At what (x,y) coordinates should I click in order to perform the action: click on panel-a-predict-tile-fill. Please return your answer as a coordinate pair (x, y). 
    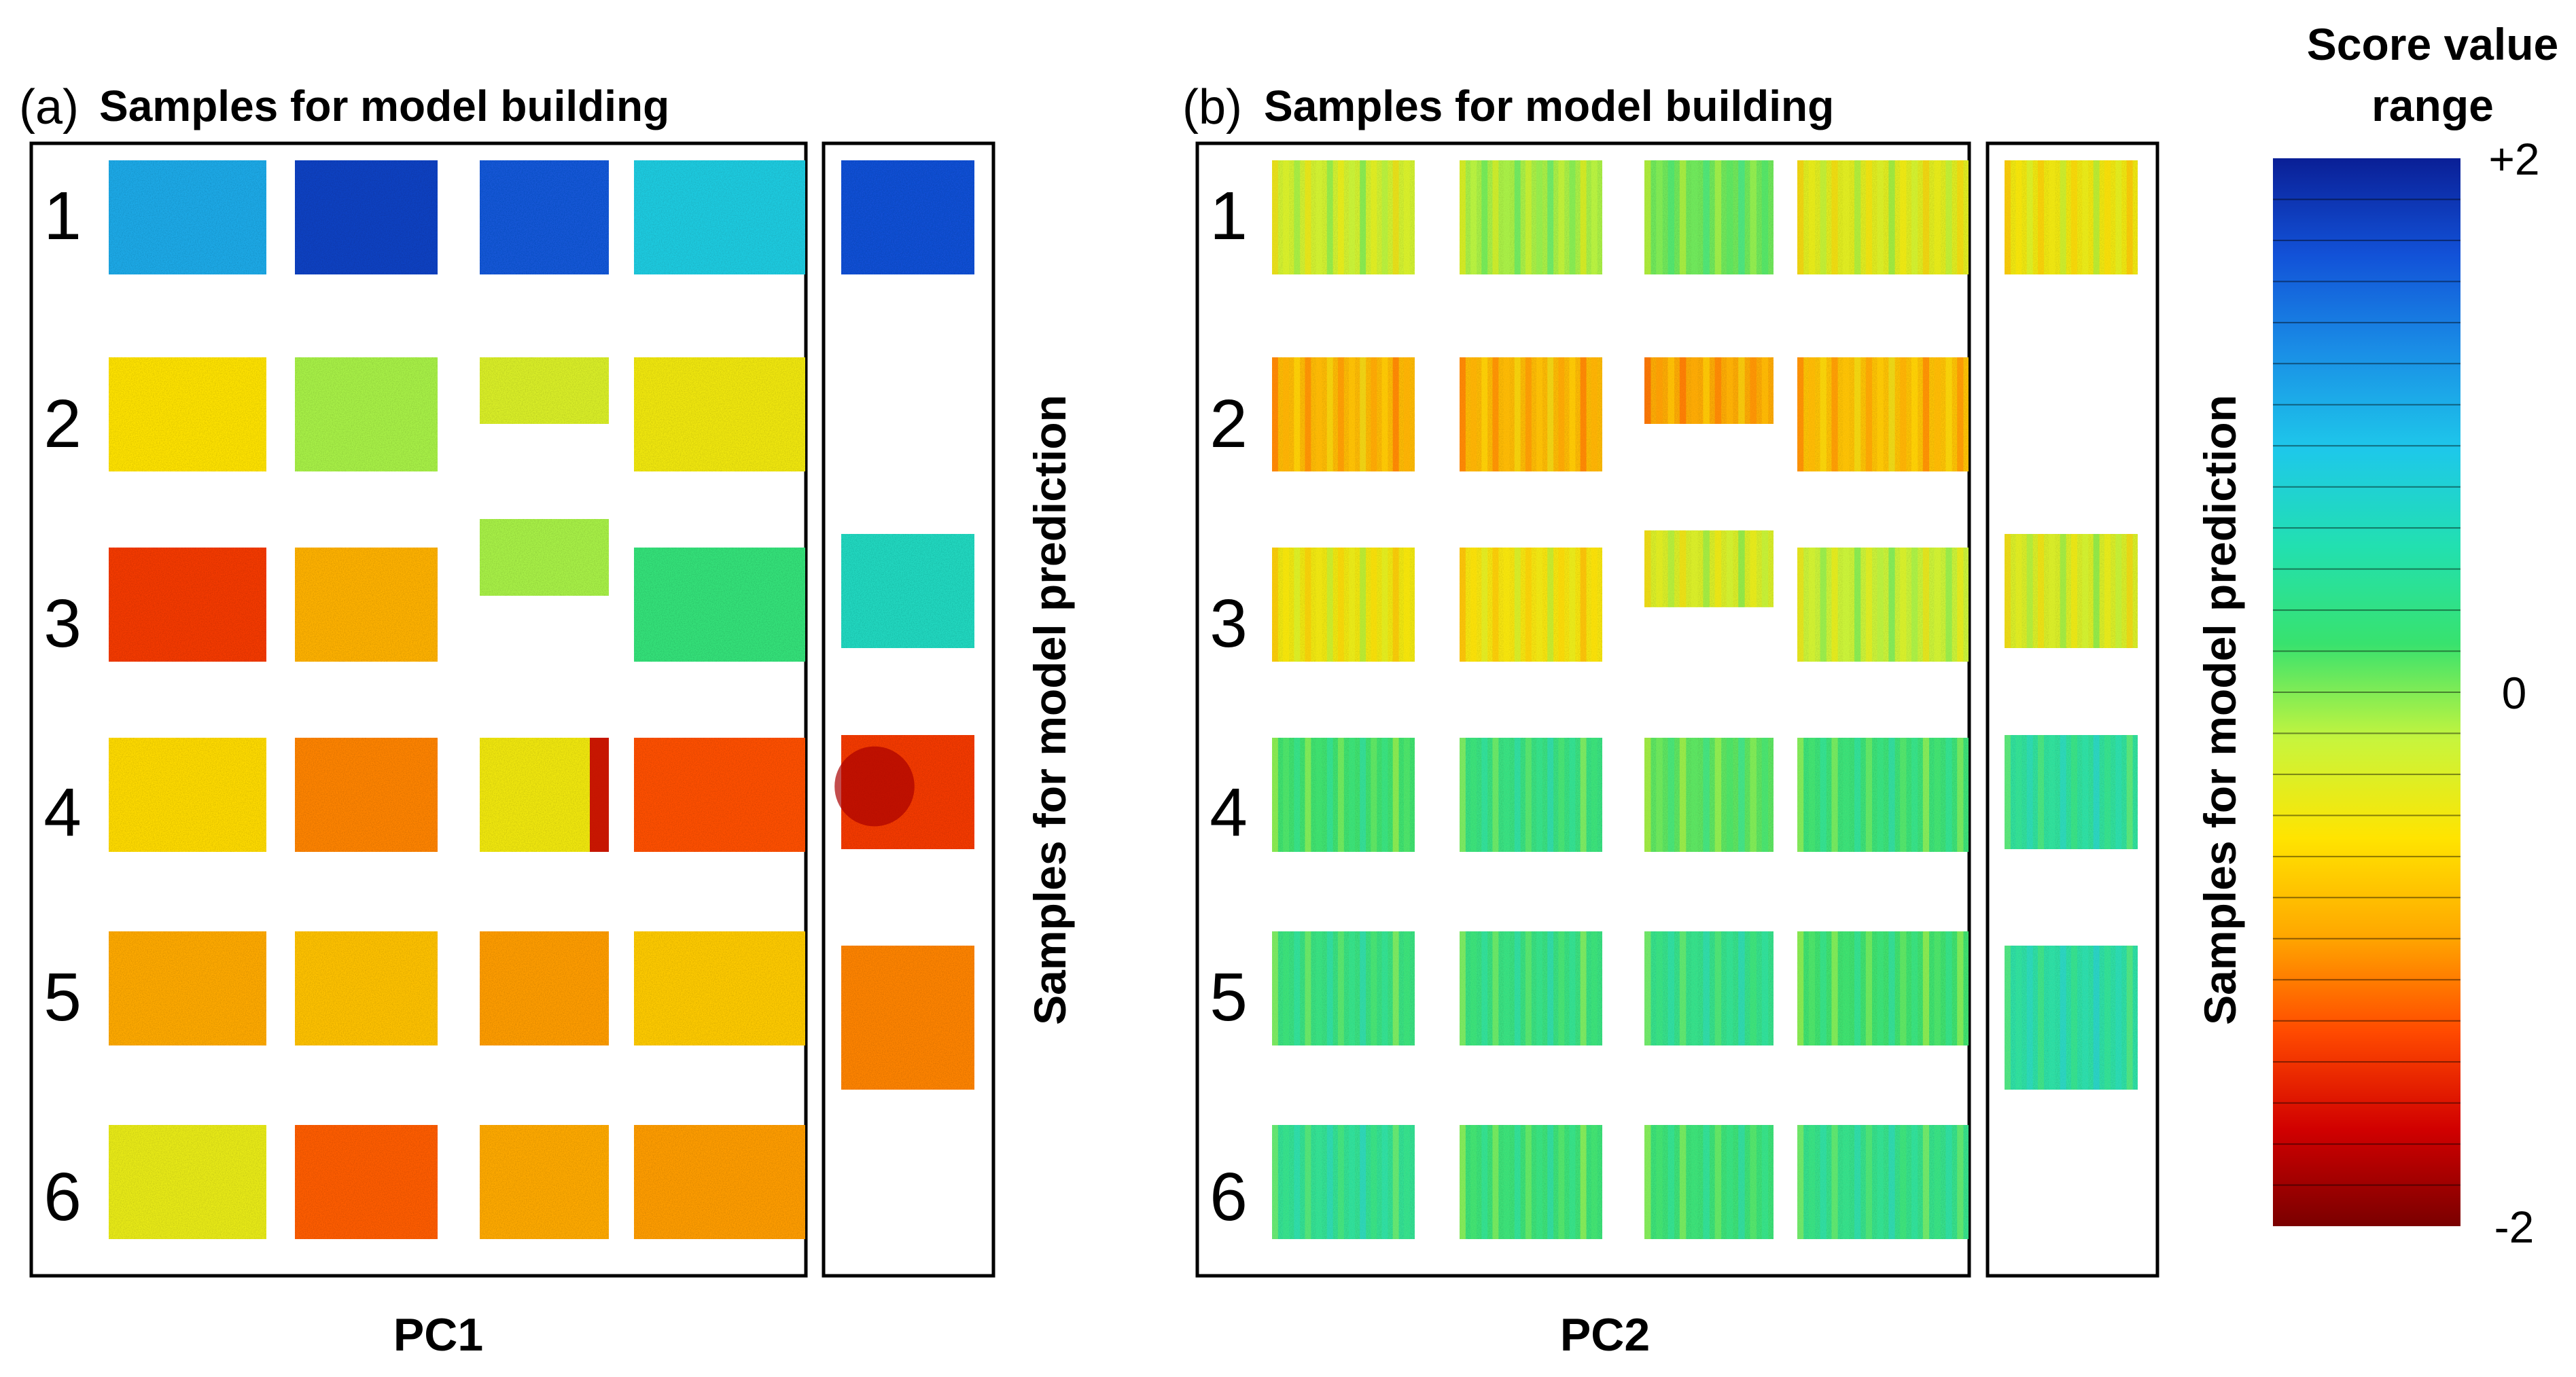
    Looking at the image, I should click on (907, 591).